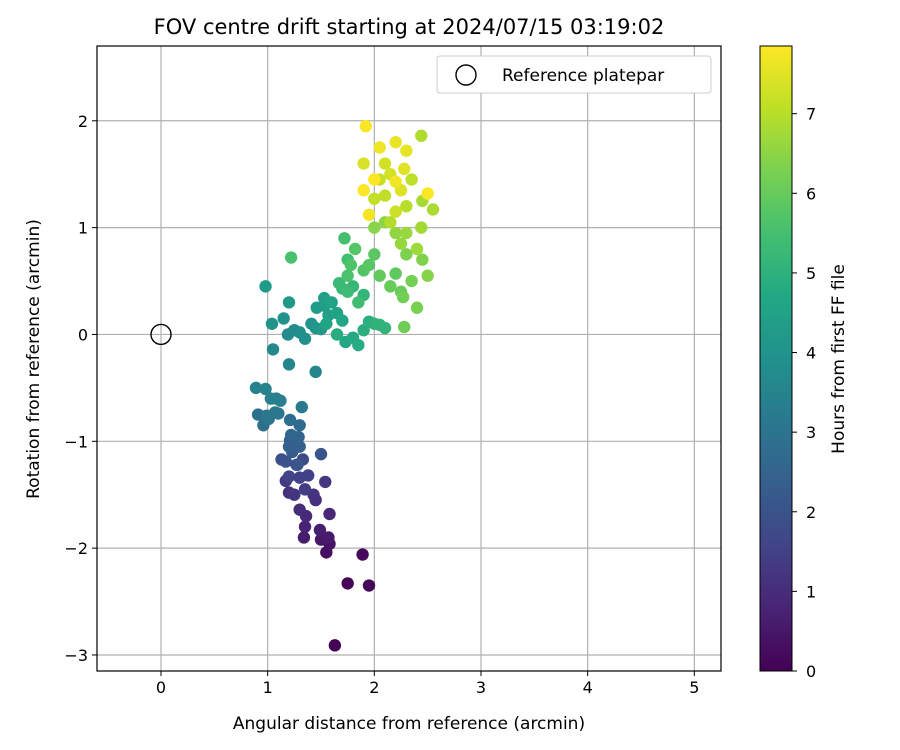 The width and height of the screenshot is (900, 750). I want to click on legend-reference-label: Reference platepar, so click(583, 76).